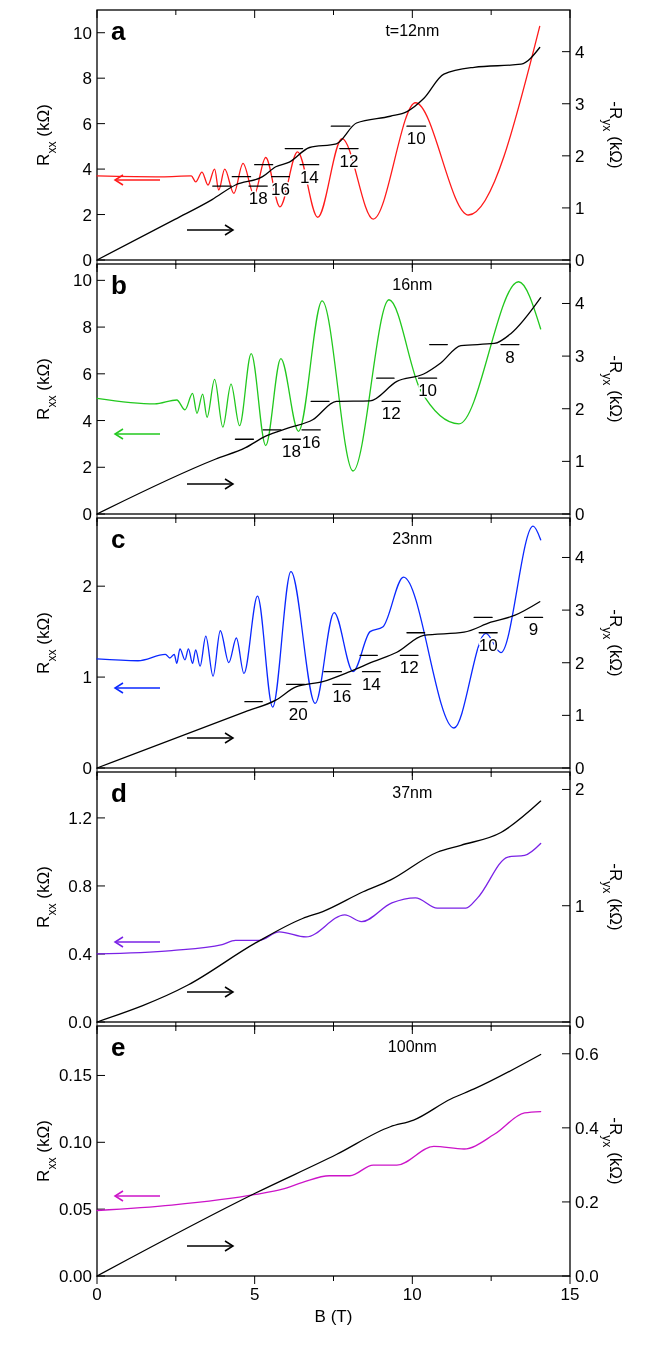 Image resolution: width=648 pixels, height=1349 pixels. What do you see at coordinates (587, 1276) in the screenshot?
I see `y2-tick-label: 0.0` at bounding box center [587, 1276].